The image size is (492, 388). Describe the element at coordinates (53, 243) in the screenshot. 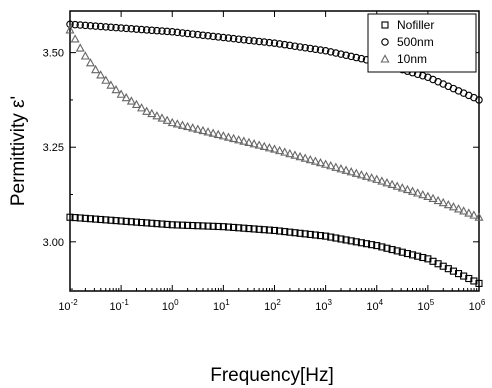

I see `y-tick-label: 3.00` at that location.